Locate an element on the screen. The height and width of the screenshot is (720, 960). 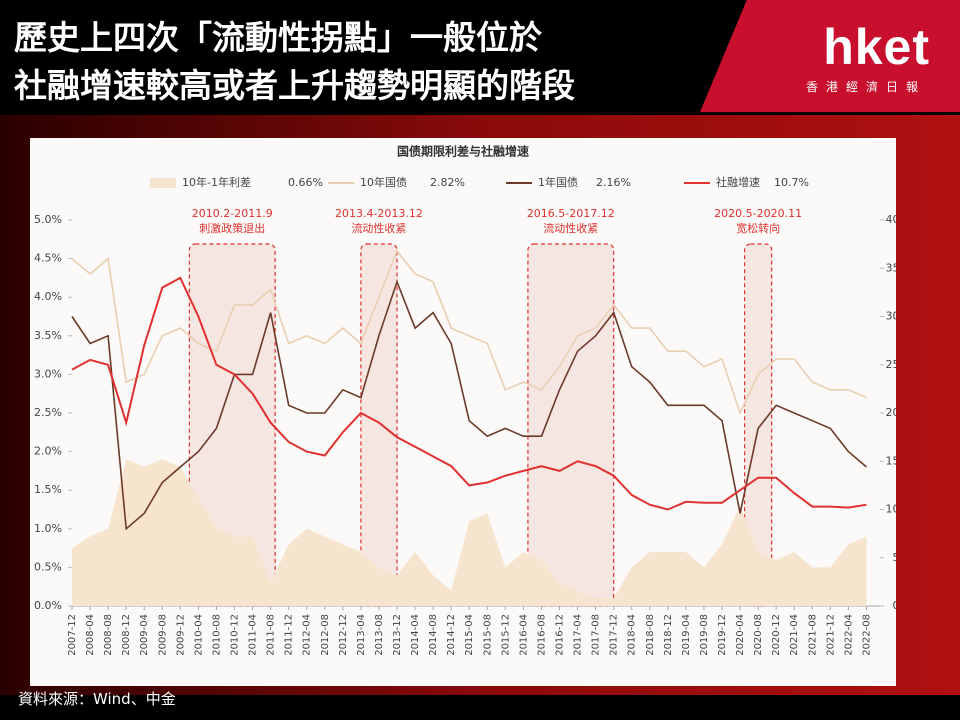
y-tick-label: 3.5% is located at coordinates (48, 335).